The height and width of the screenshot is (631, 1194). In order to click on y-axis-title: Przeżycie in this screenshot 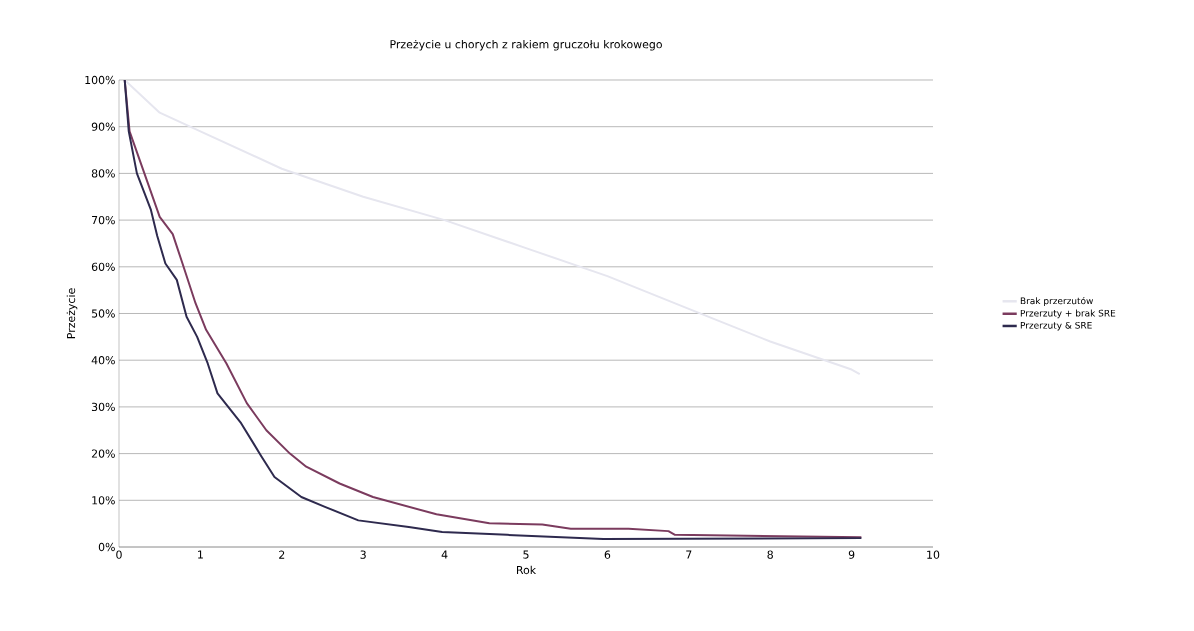, I will do `click(72, 313)`.